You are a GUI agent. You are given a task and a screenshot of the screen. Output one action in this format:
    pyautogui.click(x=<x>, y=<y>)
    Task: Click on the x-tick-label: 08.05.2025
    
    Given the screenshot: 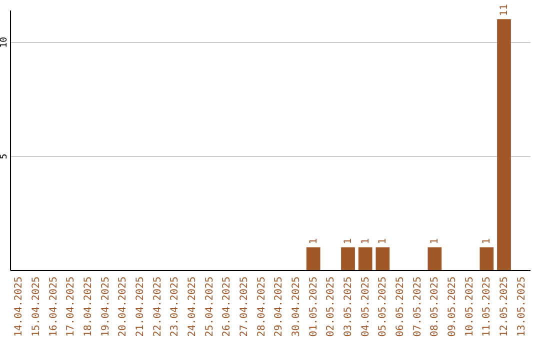 What is the action you would take?
    pyautogui.click(x=435, y=306)
    